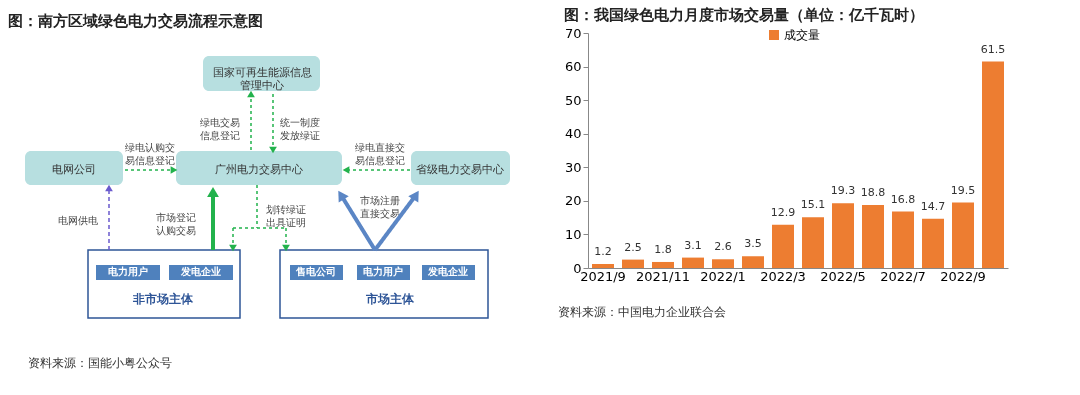  What do you see at coordinates (933, 206) in the screenshot?
I see `data-label: 14.7` at bounding box center [933, 206].